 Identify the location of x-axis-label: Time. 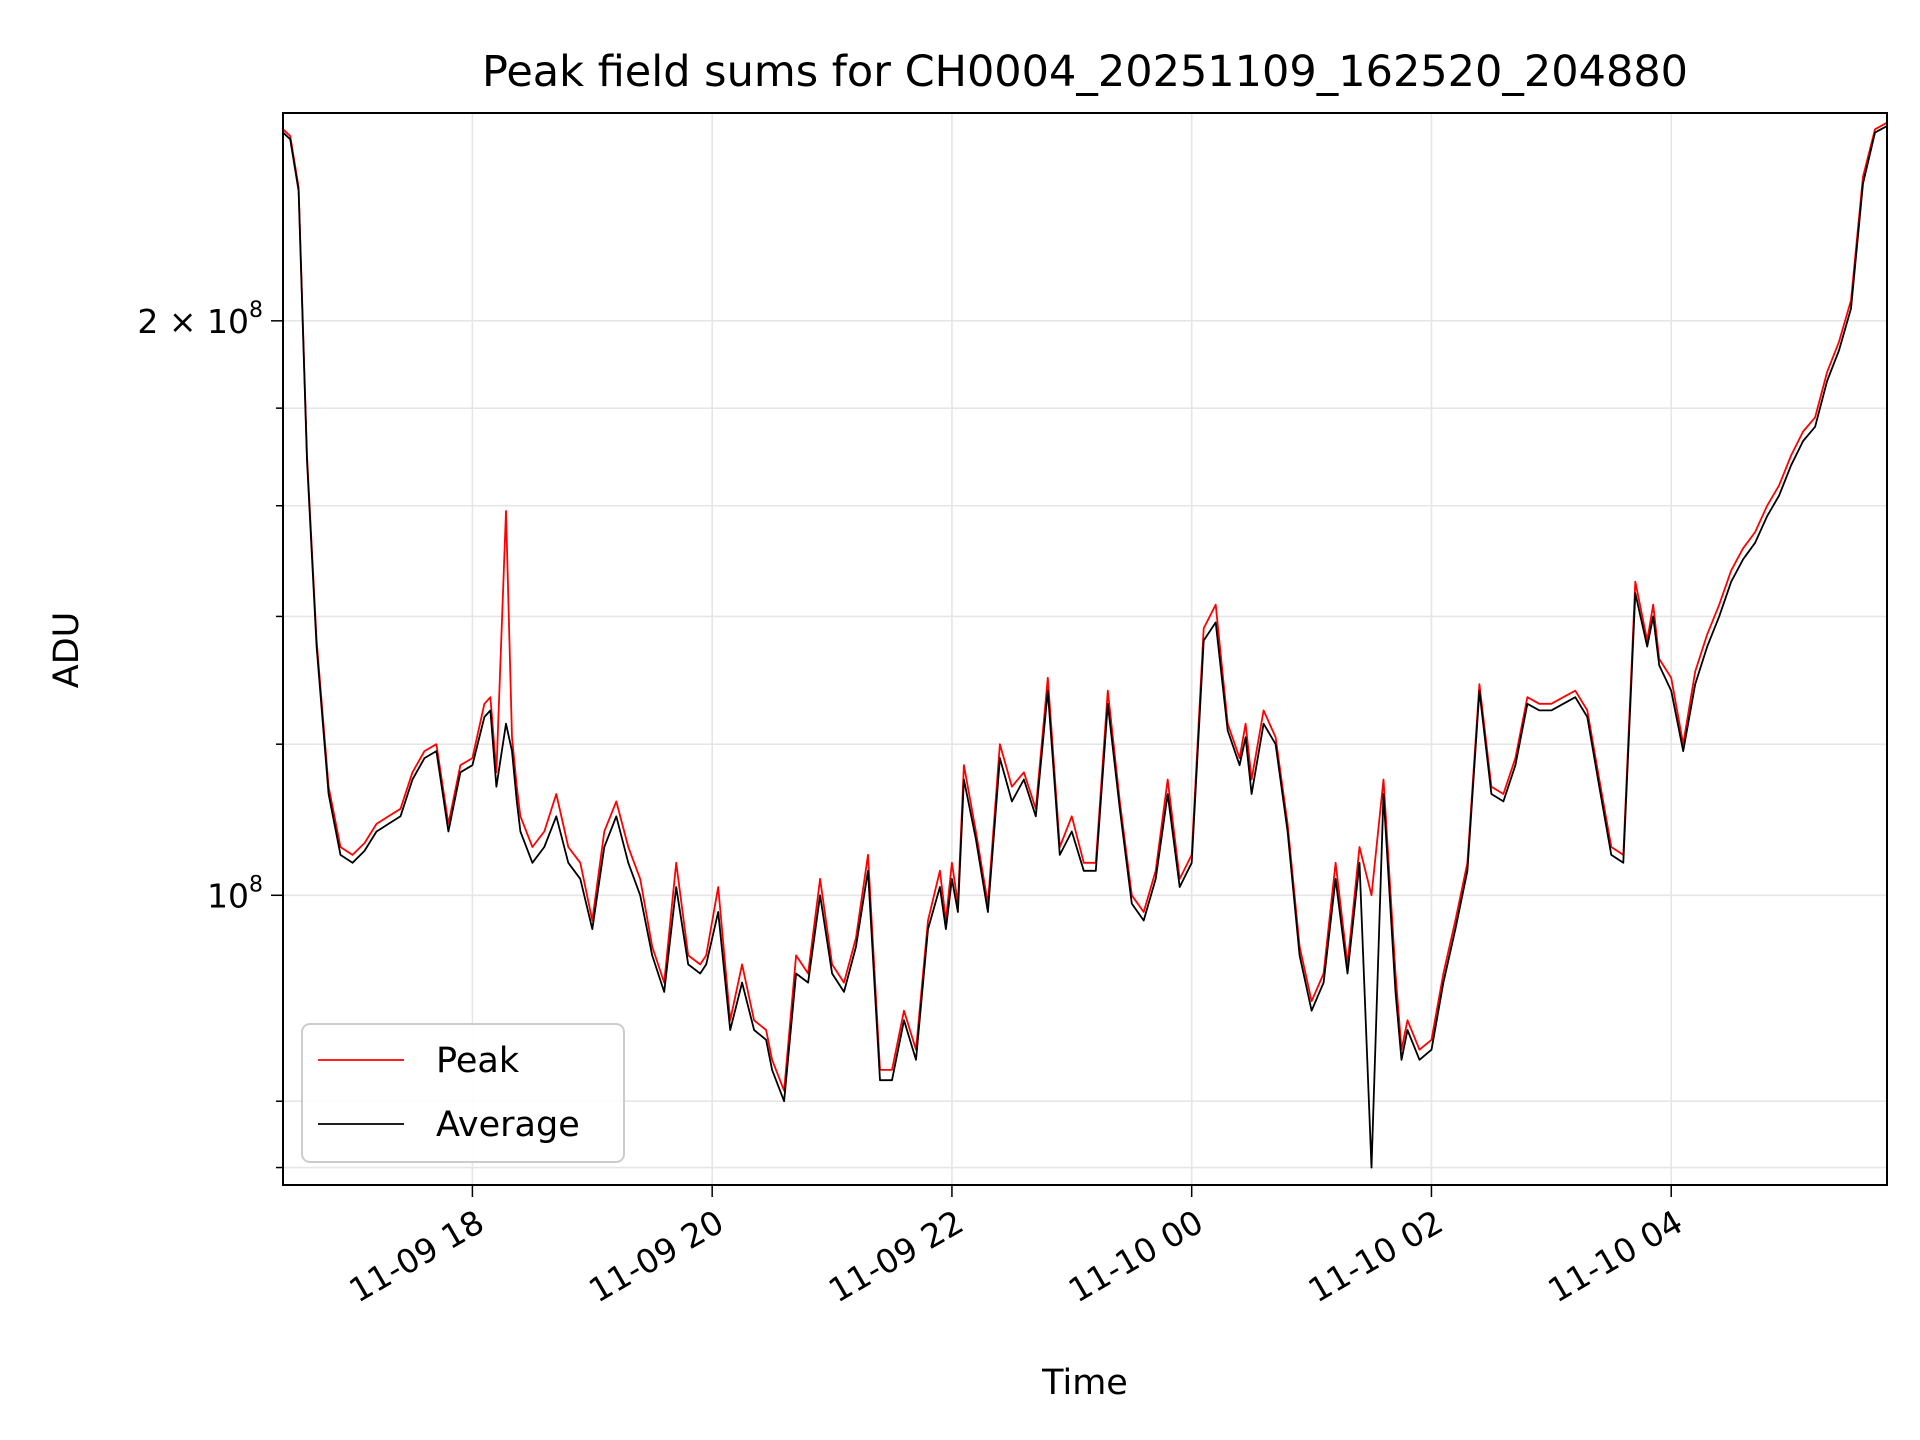
(1084, 1383).